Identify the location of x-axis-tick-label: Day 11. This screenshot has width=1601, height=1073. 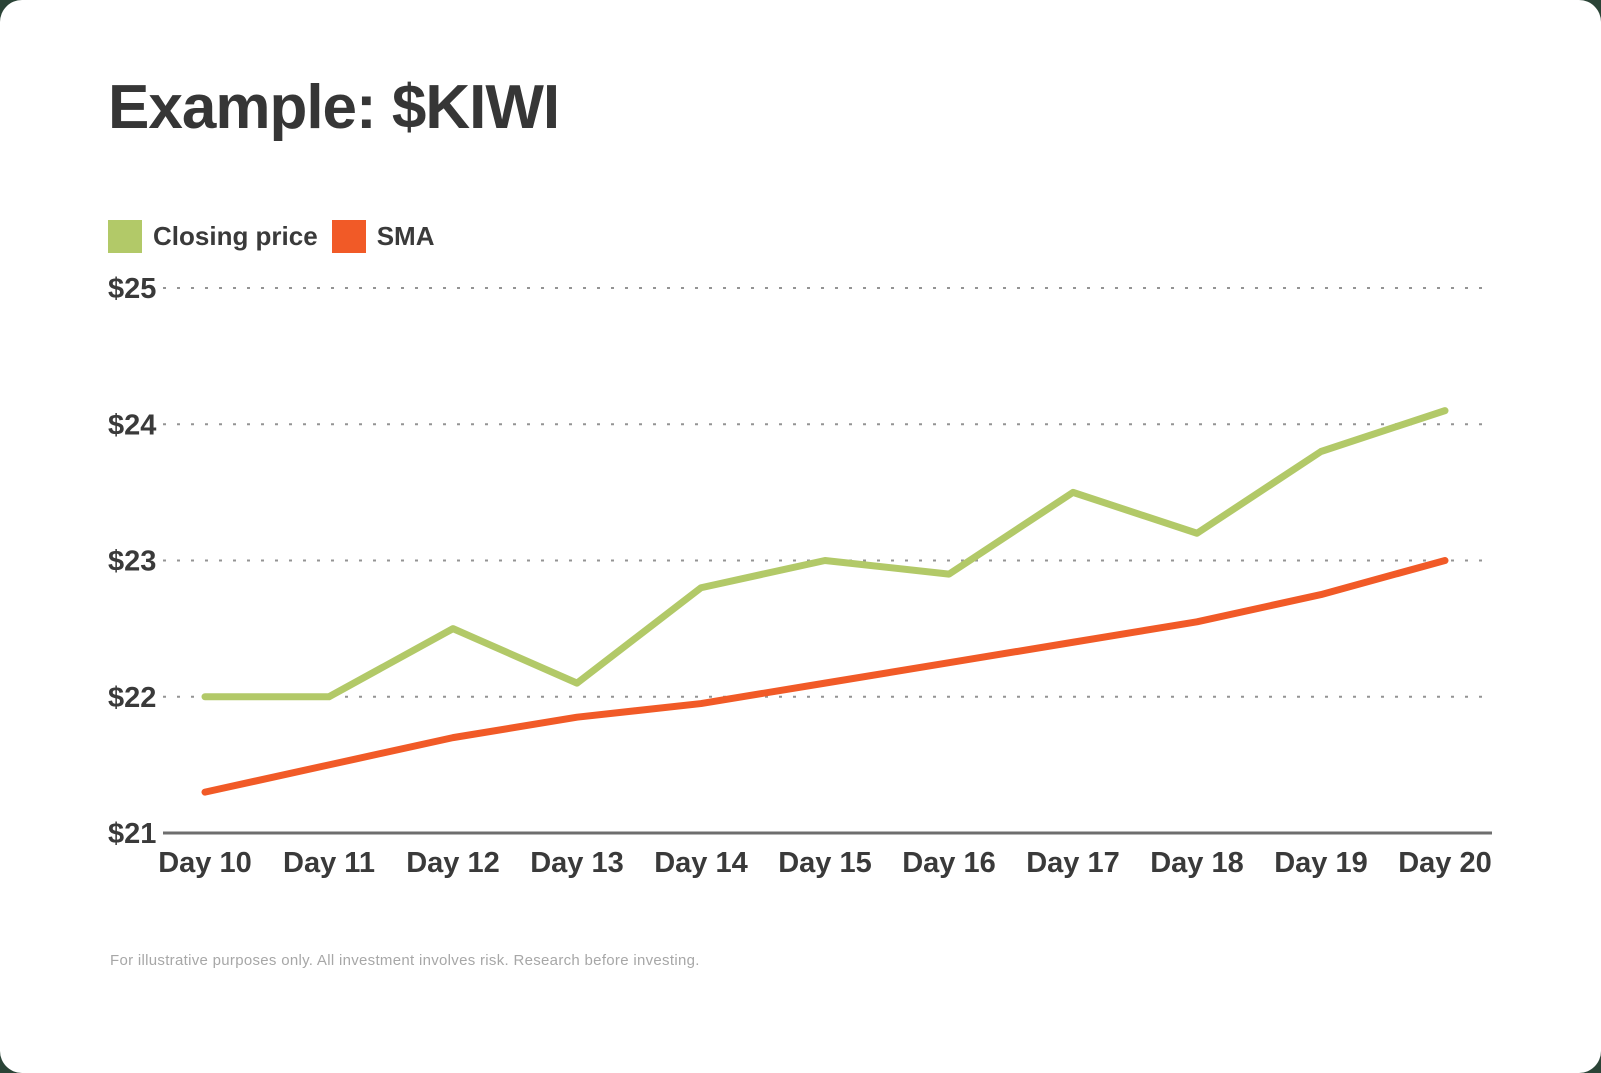
(329, 863).